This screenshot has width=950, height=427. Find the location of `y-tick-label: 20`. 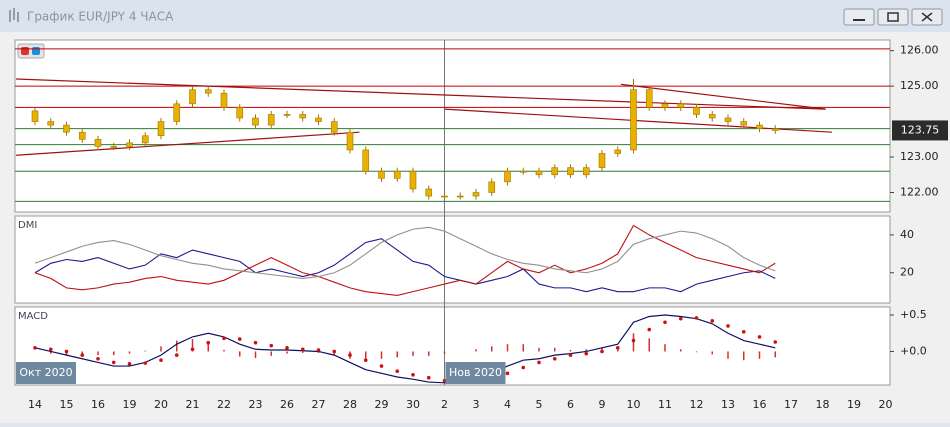

y-tick-label: 20 is located at coordinates (907, 272).